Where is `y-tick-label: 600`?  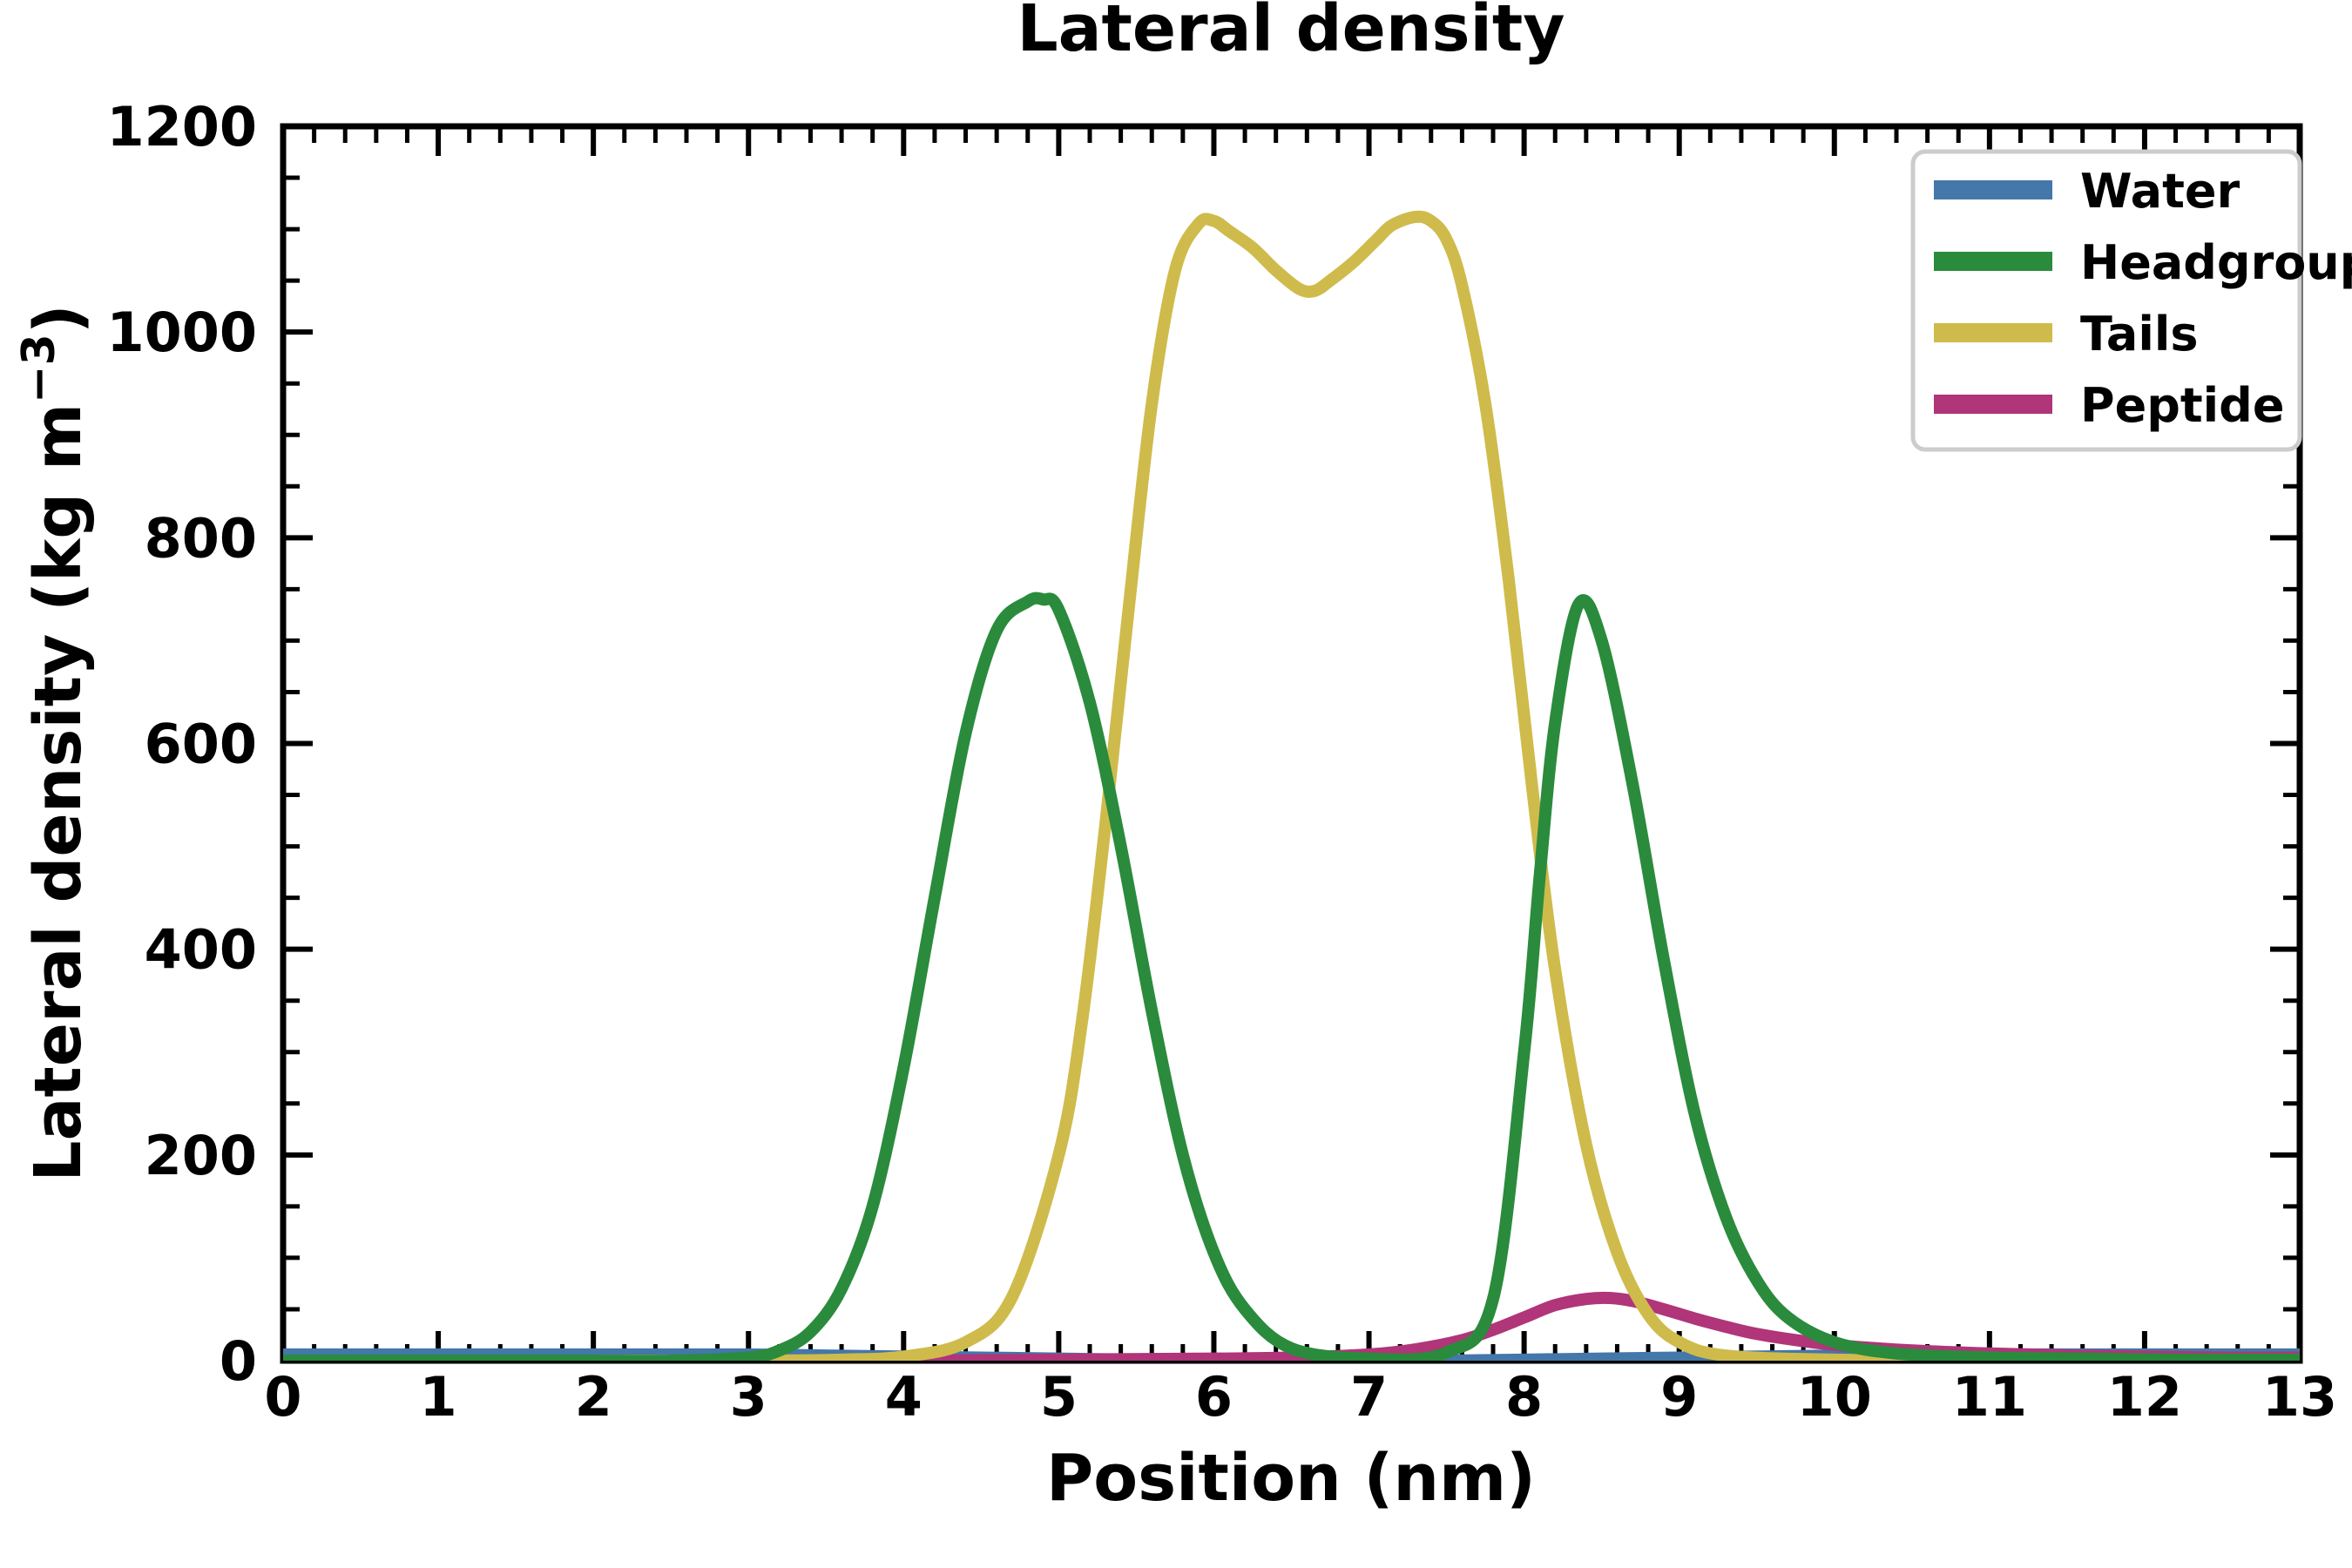 y-tick-label: 600 is located at coordinates (201, 744).